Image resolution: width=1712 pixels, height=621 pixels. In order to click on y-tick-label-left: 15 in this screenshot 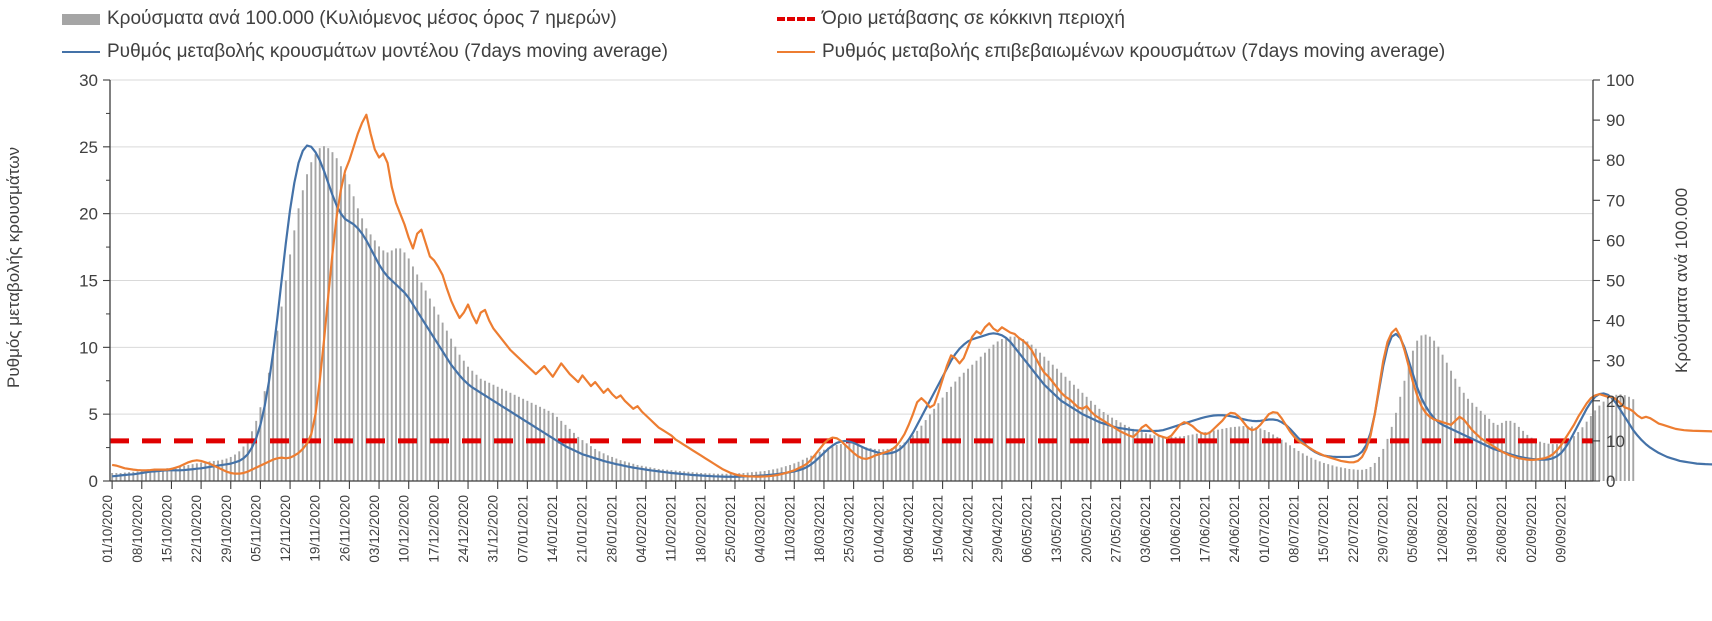, I will do `click(88, 281)`.